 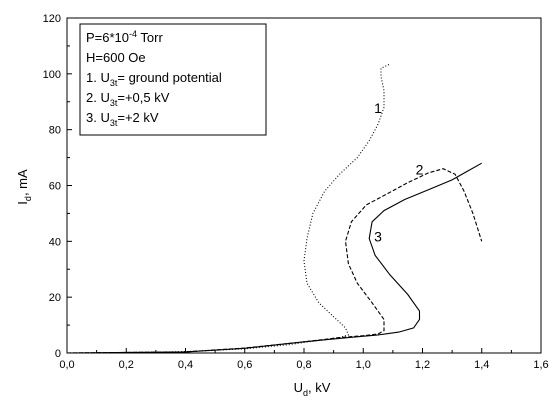 What do you see at coordinates (378, 236) in the screenshot?
I see `series-3-label: 3` at bounding box center [378, 236].